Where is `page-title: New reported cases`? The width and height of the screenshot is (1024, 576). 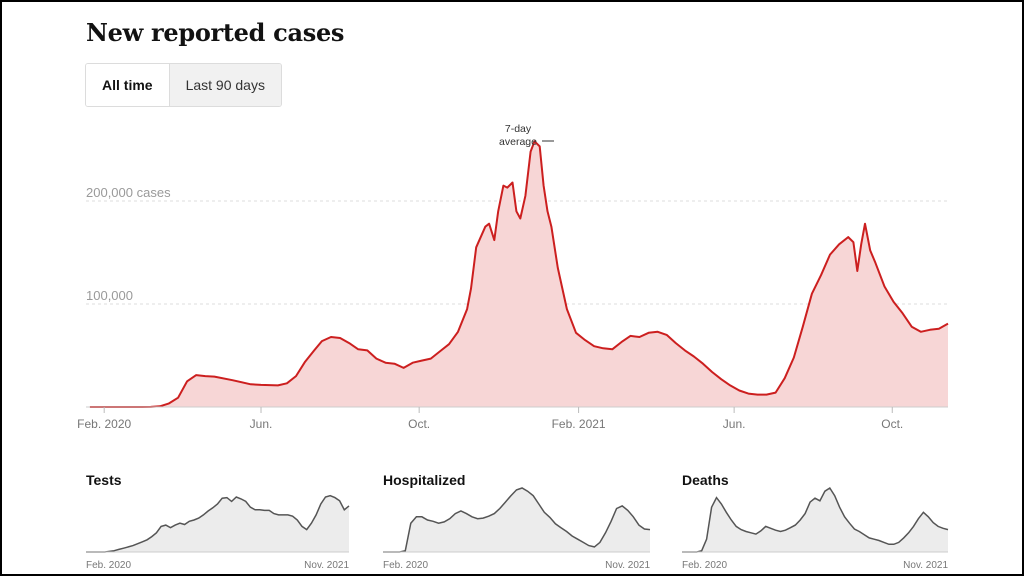 page-title: New reported cases is located at coordinates (215, 32).